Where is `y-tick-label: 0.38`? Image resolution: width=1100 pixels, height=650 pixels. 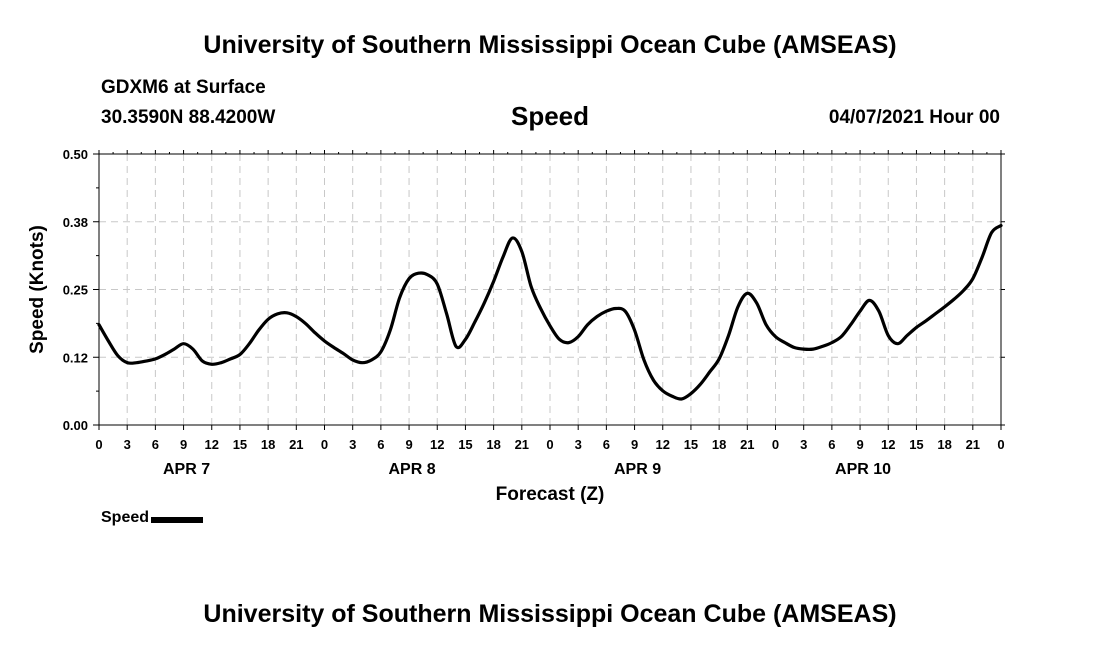 y-tick-label: 0.38 is located at coordinates (75, 222).